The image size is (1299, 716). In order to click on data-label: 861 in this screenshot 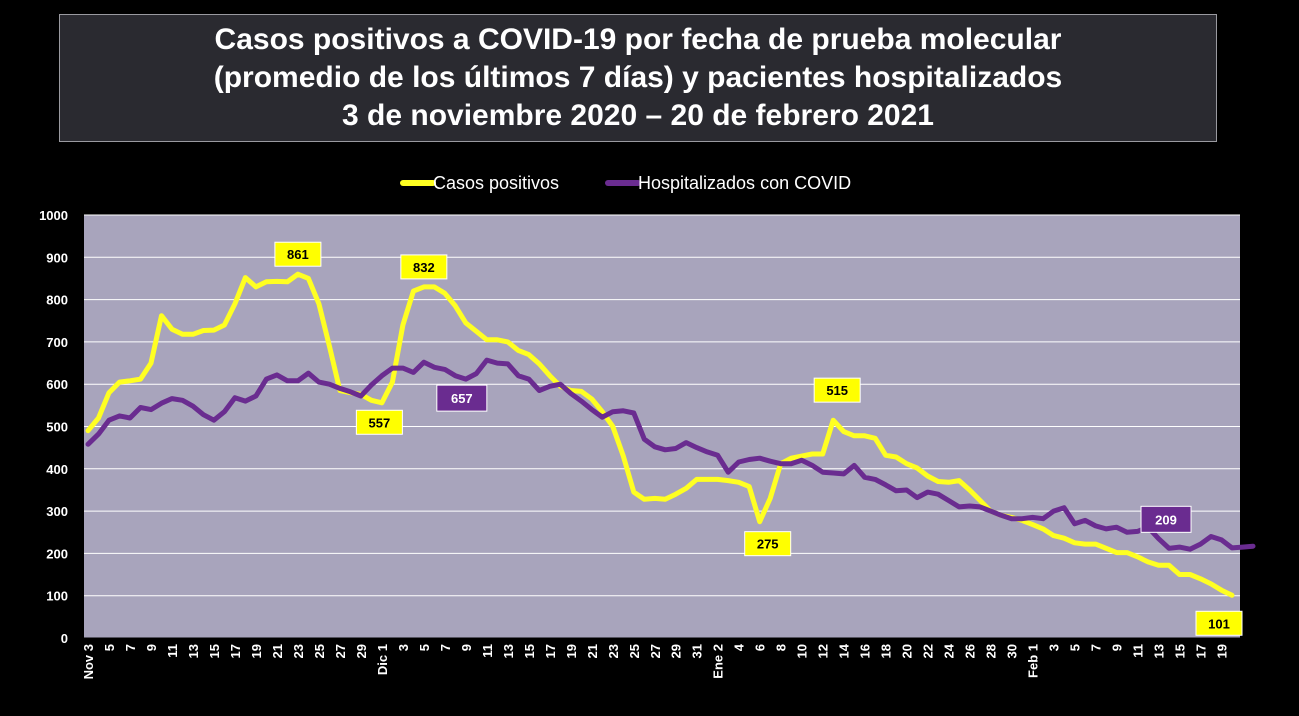, I will do `click(298, 254)`.